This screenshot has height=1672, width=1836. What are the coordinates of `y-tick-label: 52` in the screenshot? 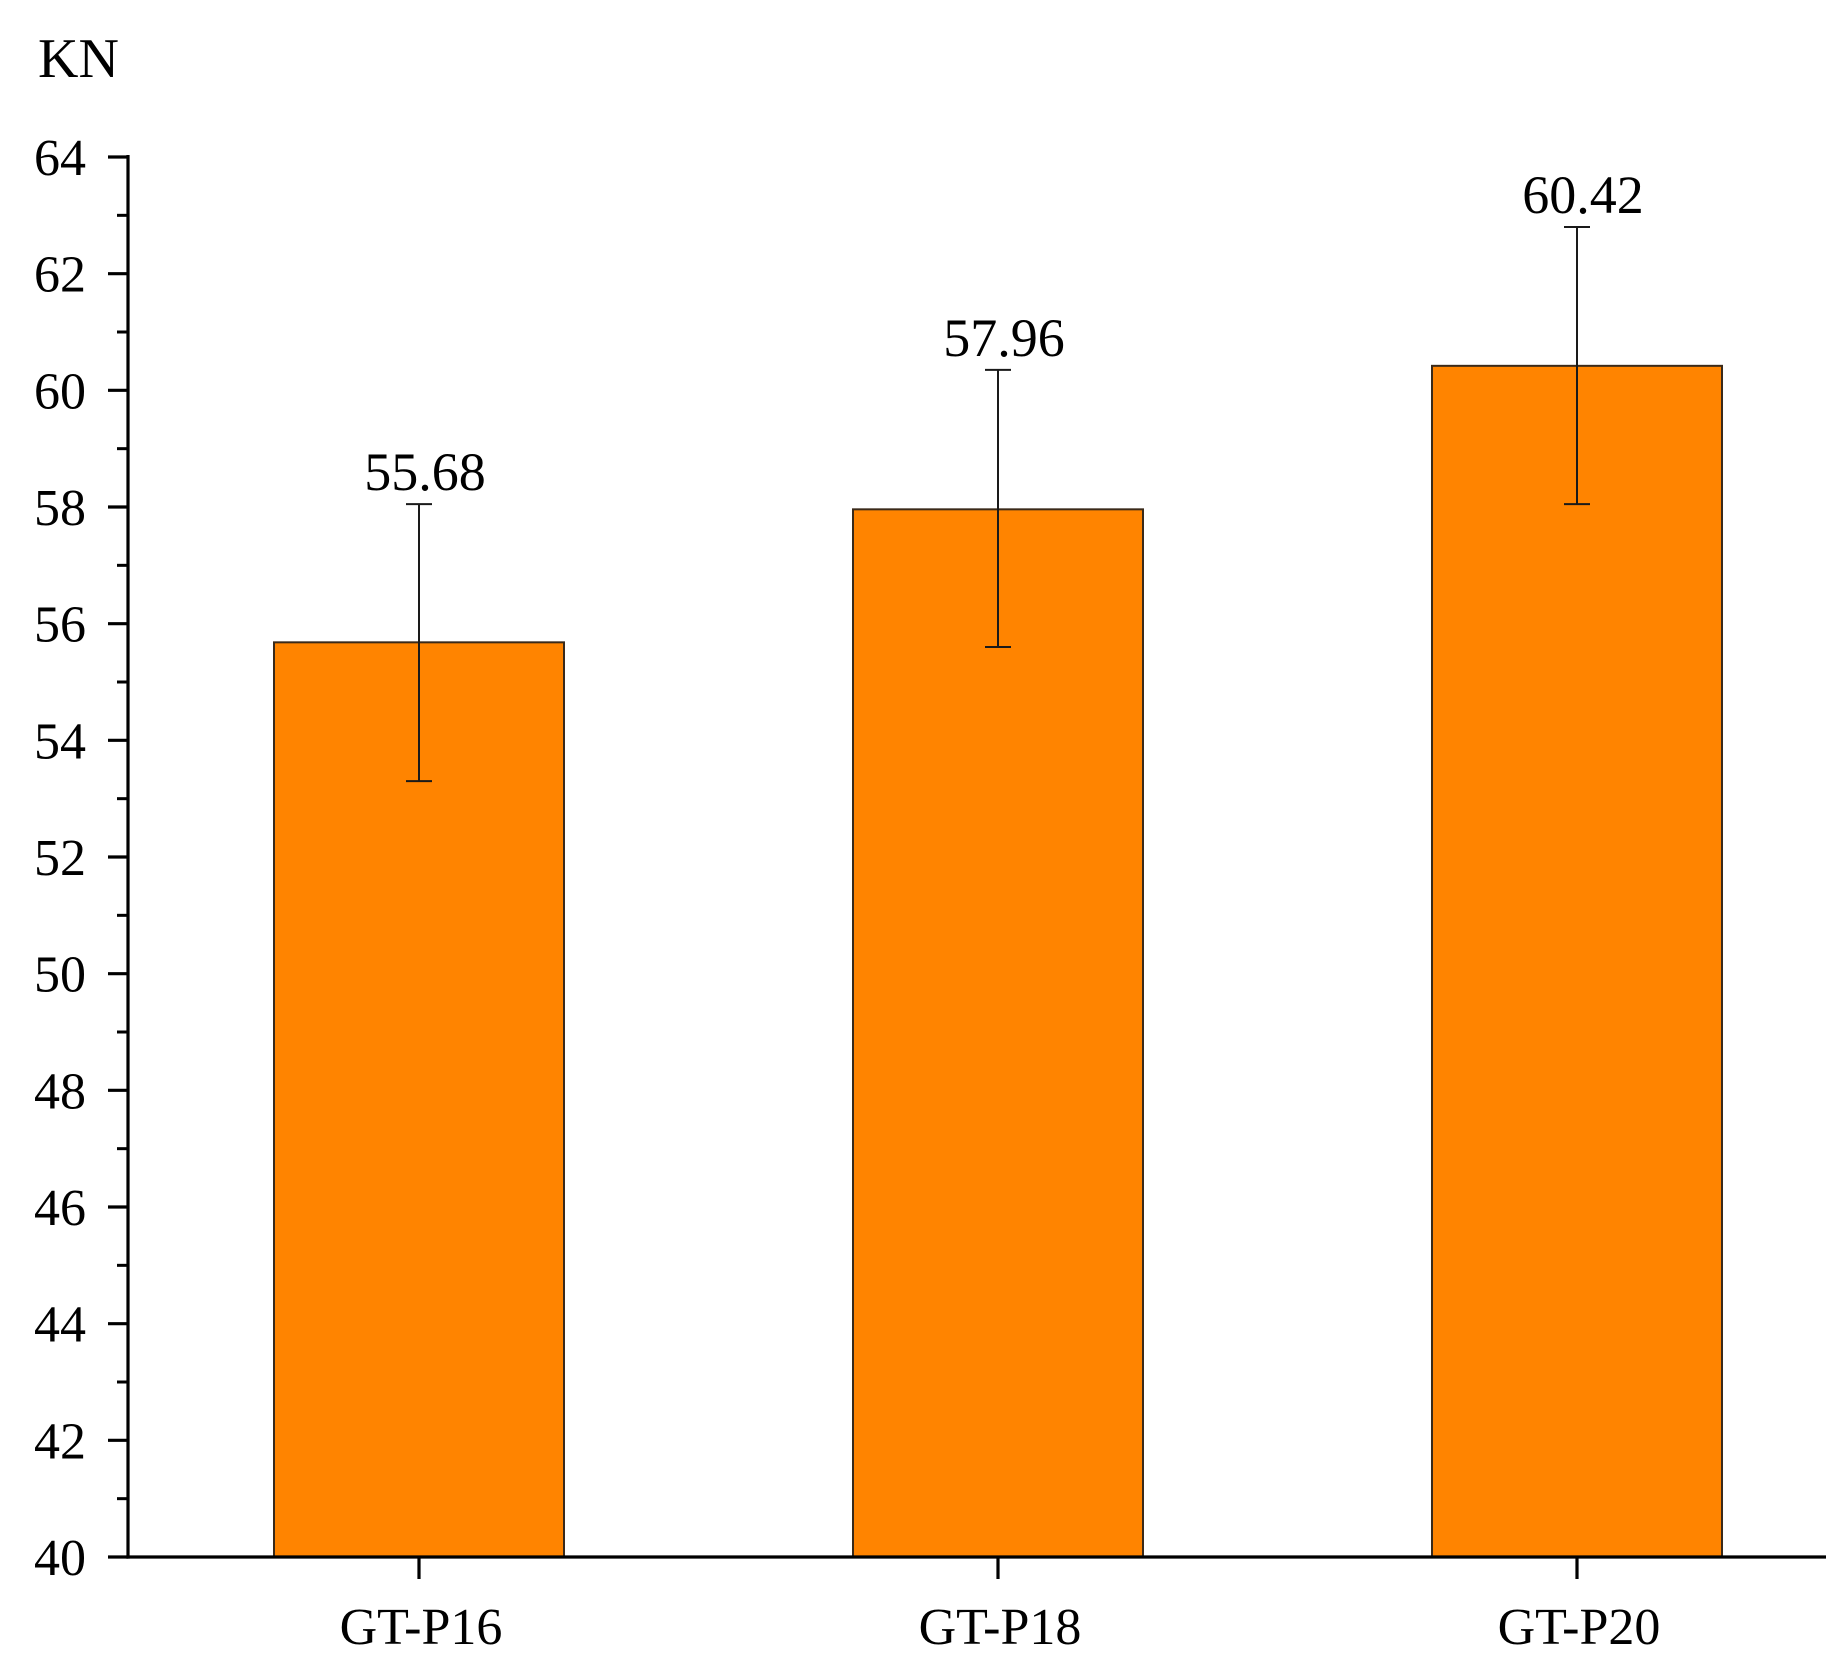 It's located at (60, 858).